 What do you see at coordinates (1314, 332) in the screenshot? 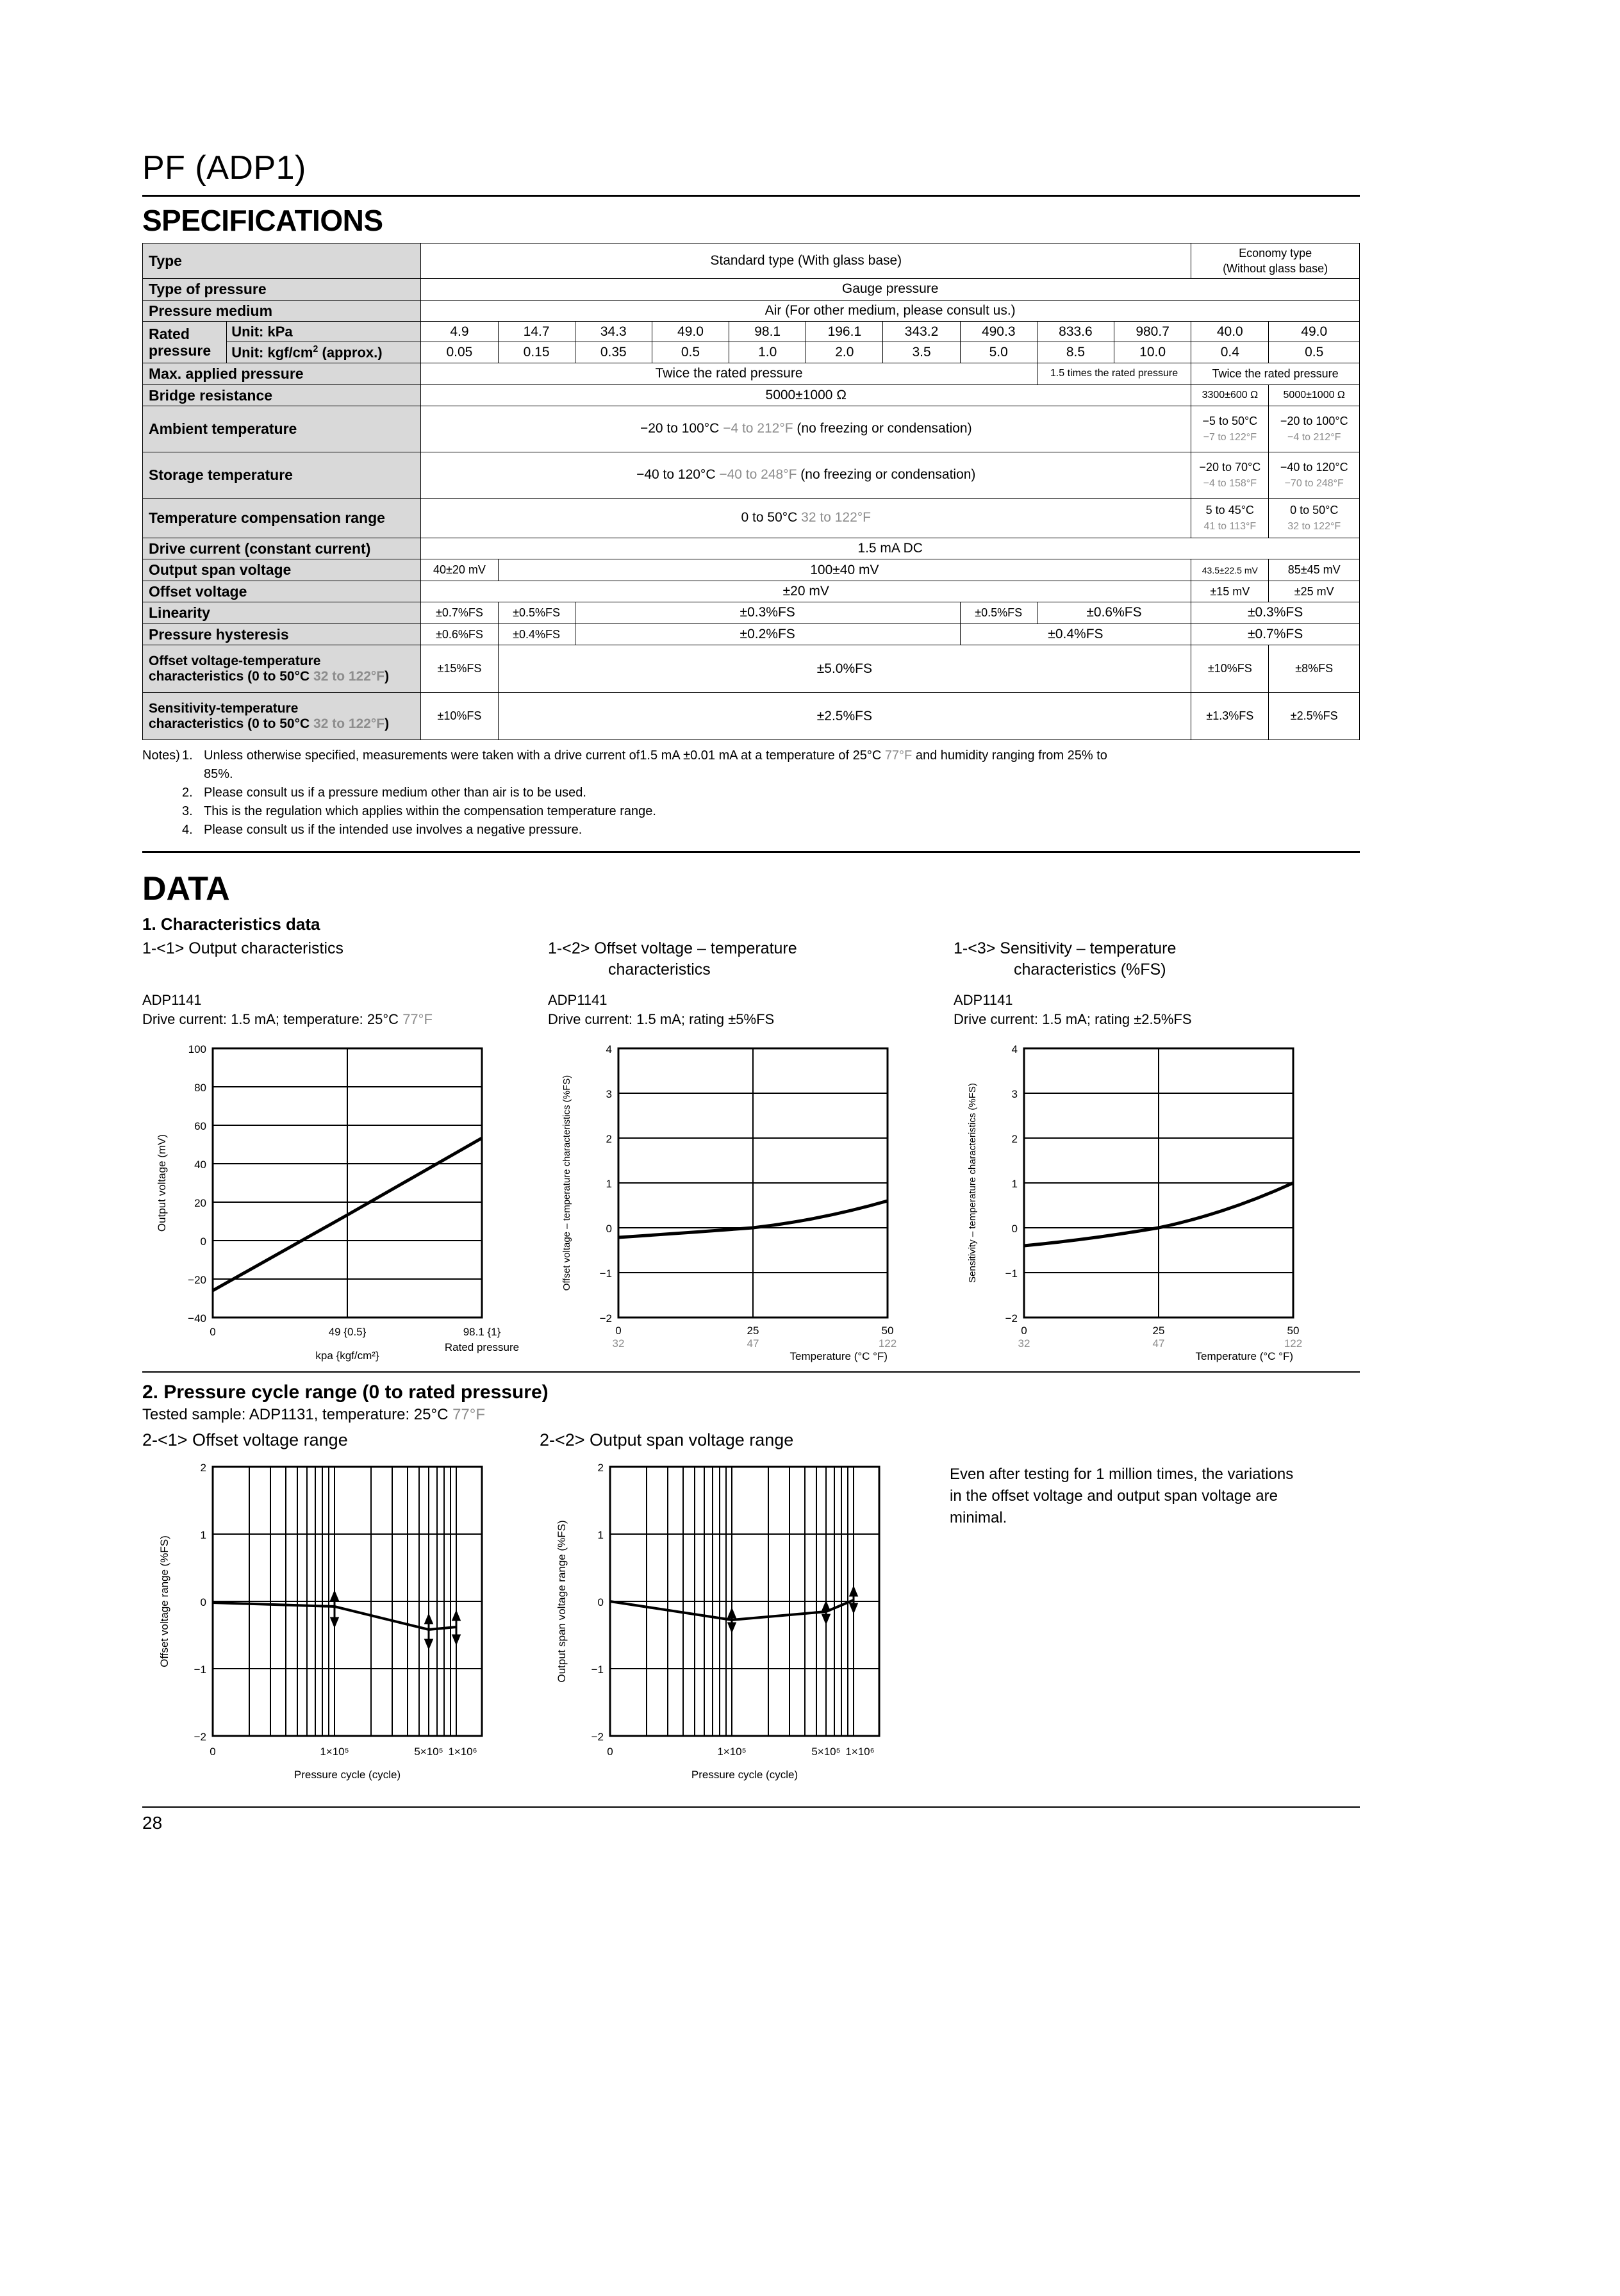
I see `kpa-11: 49.0` at bounding box center [1314, 332].